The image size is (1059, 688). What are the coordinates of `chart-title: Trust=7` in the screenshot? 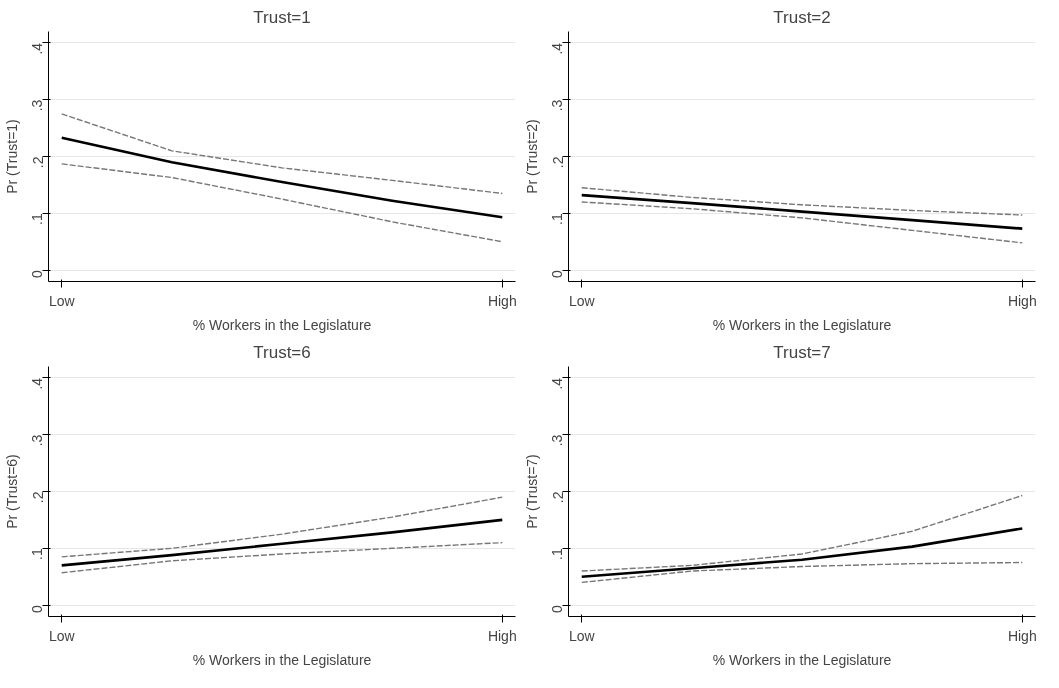 It's located at (802, 352).